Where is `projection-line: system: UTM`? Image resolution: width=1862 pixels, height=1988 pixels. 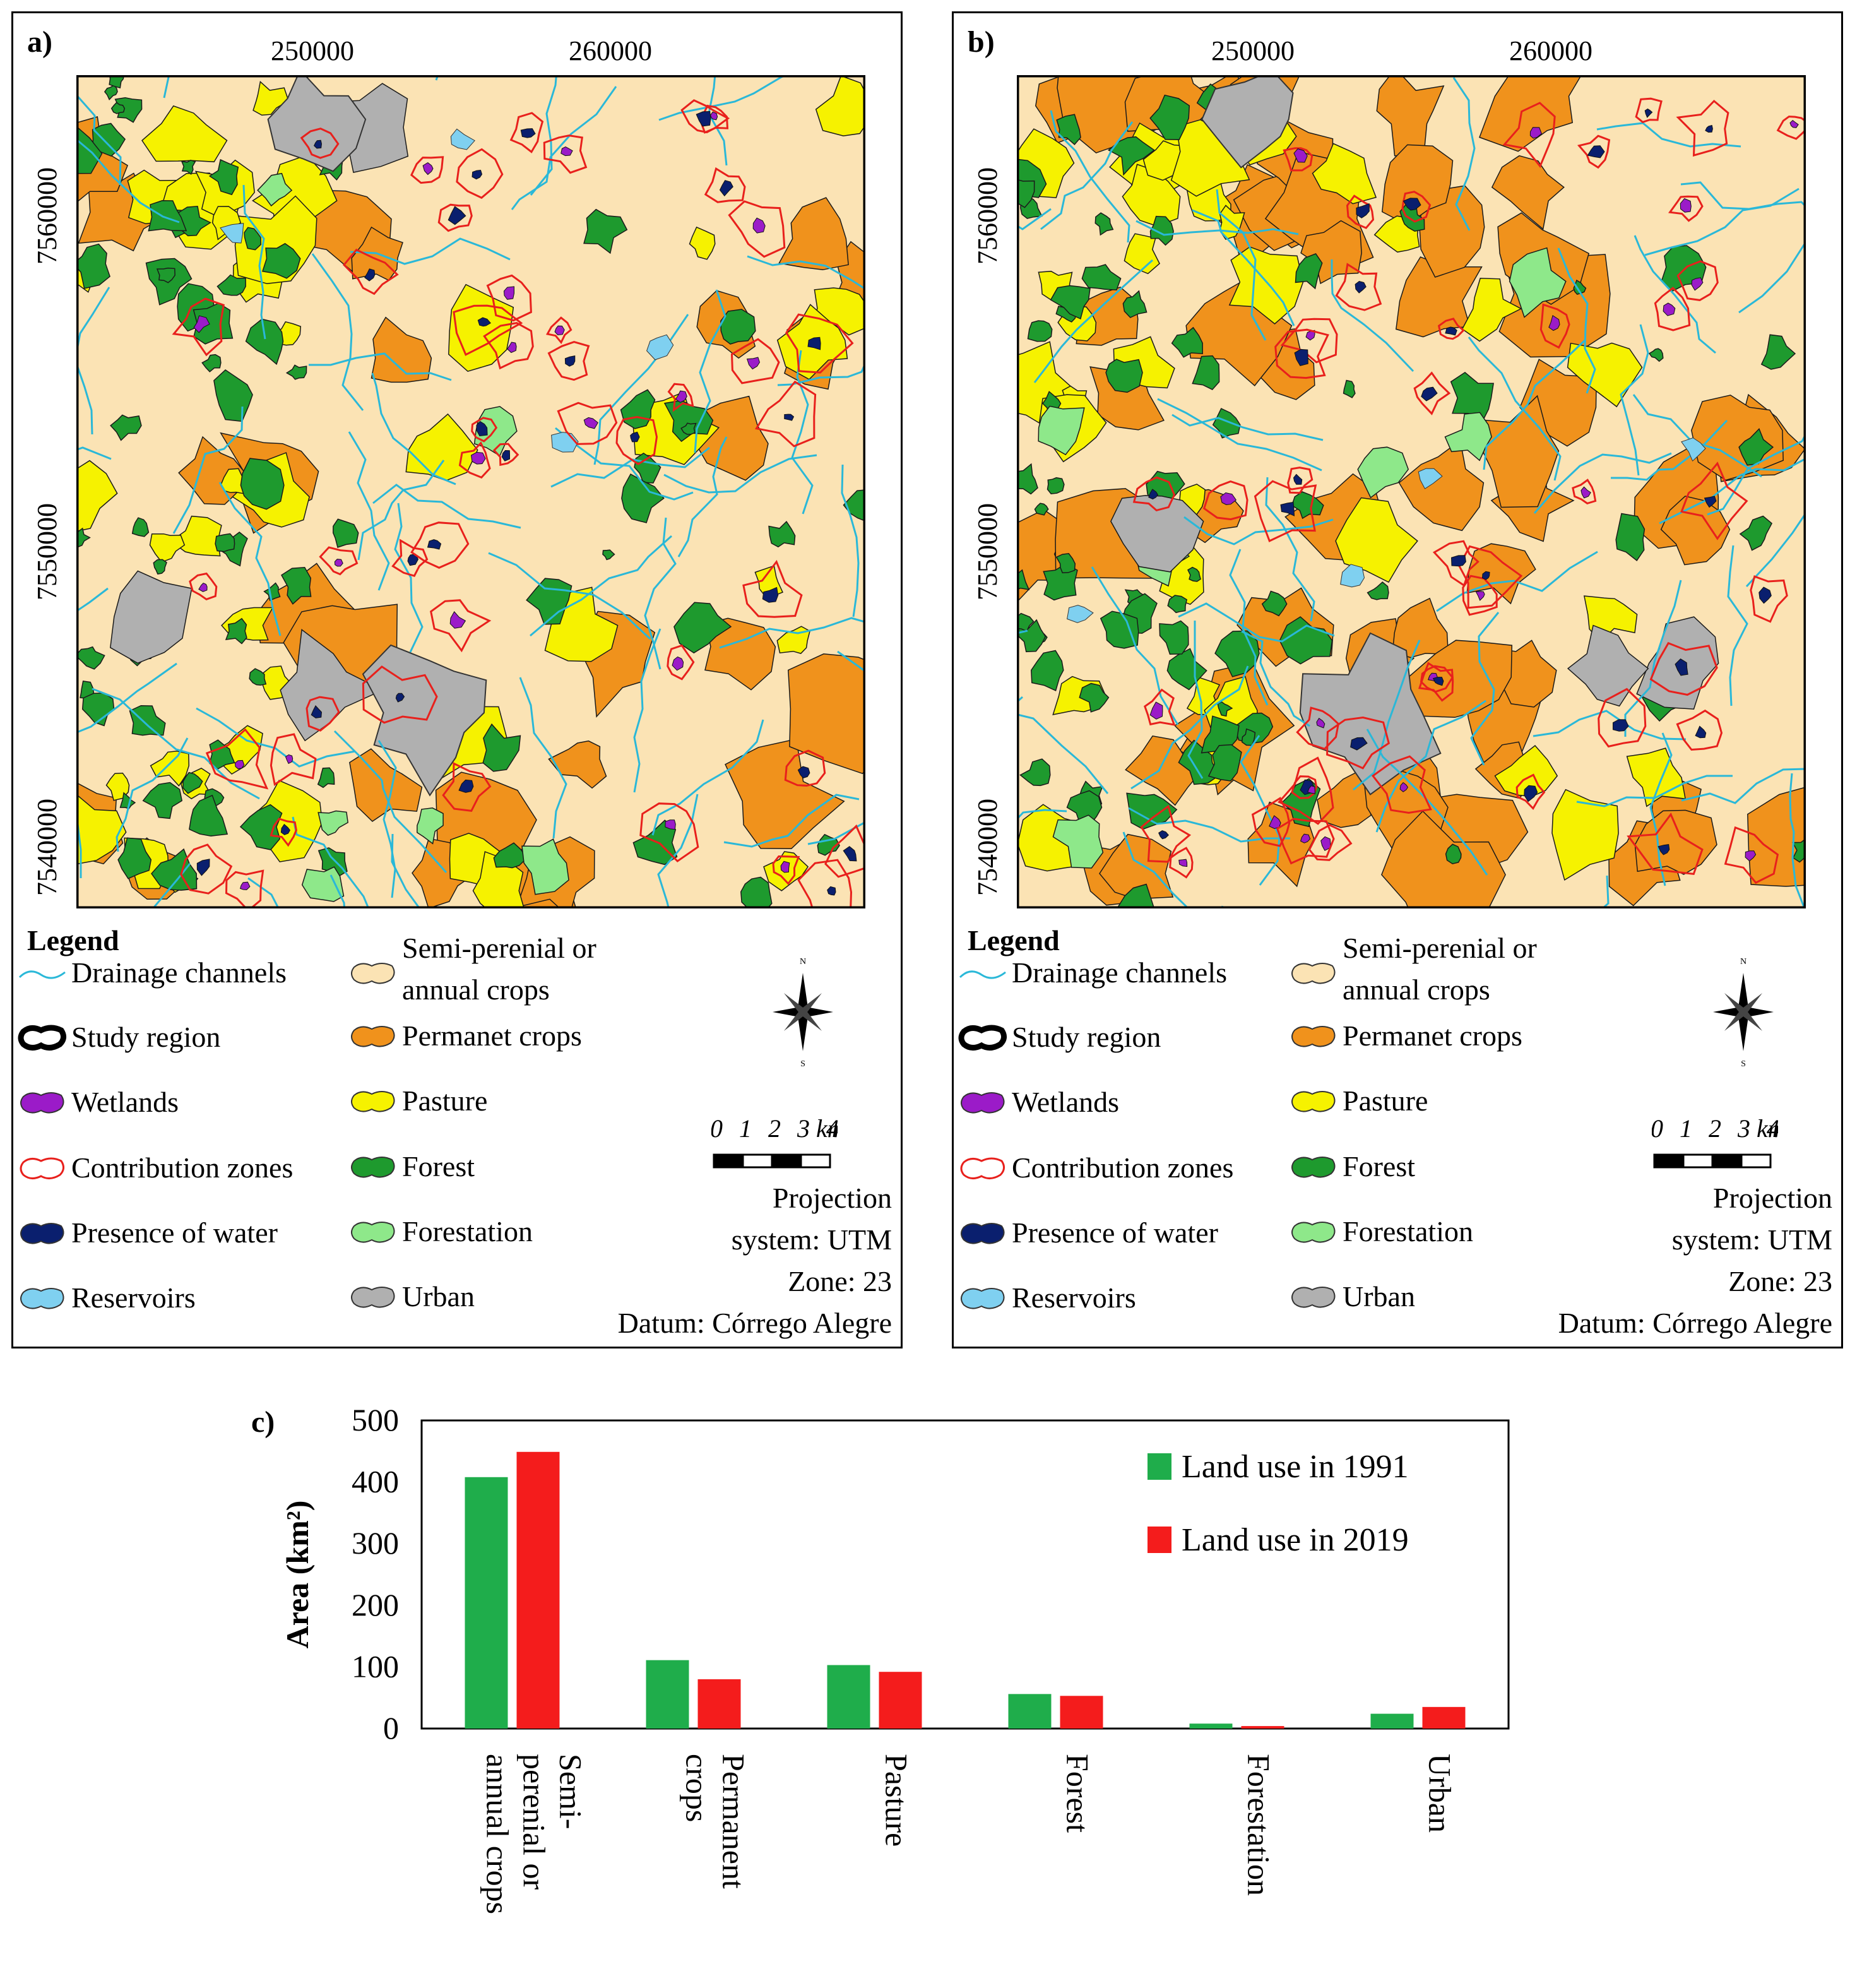 projection-line: system: UTM is located at coordinates (1751, 1239).